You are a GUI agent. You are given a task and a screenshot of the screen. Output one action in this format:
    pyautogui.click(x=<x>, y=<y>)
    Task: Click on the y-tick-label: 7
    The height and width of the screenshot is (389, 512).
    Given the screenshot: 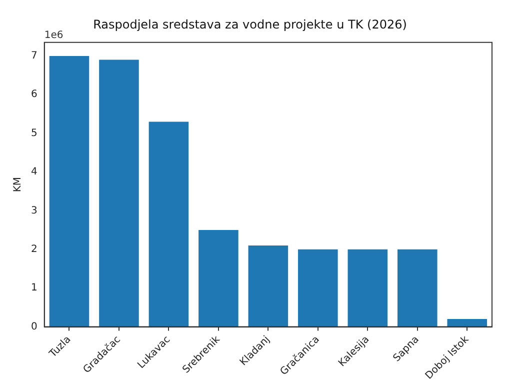 What is the action you would take?
    pyautogui.click(x=34, y=56)
    